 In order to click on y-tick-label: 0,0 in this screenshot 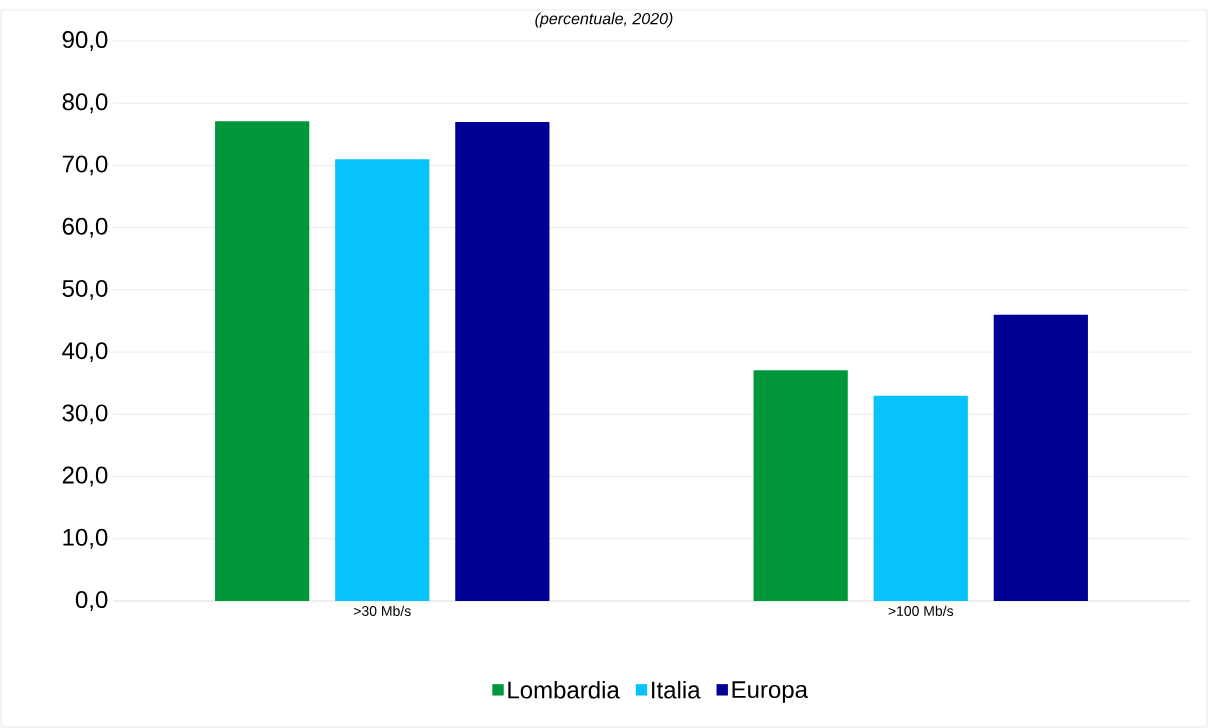, I will do `click(91, 601)`.